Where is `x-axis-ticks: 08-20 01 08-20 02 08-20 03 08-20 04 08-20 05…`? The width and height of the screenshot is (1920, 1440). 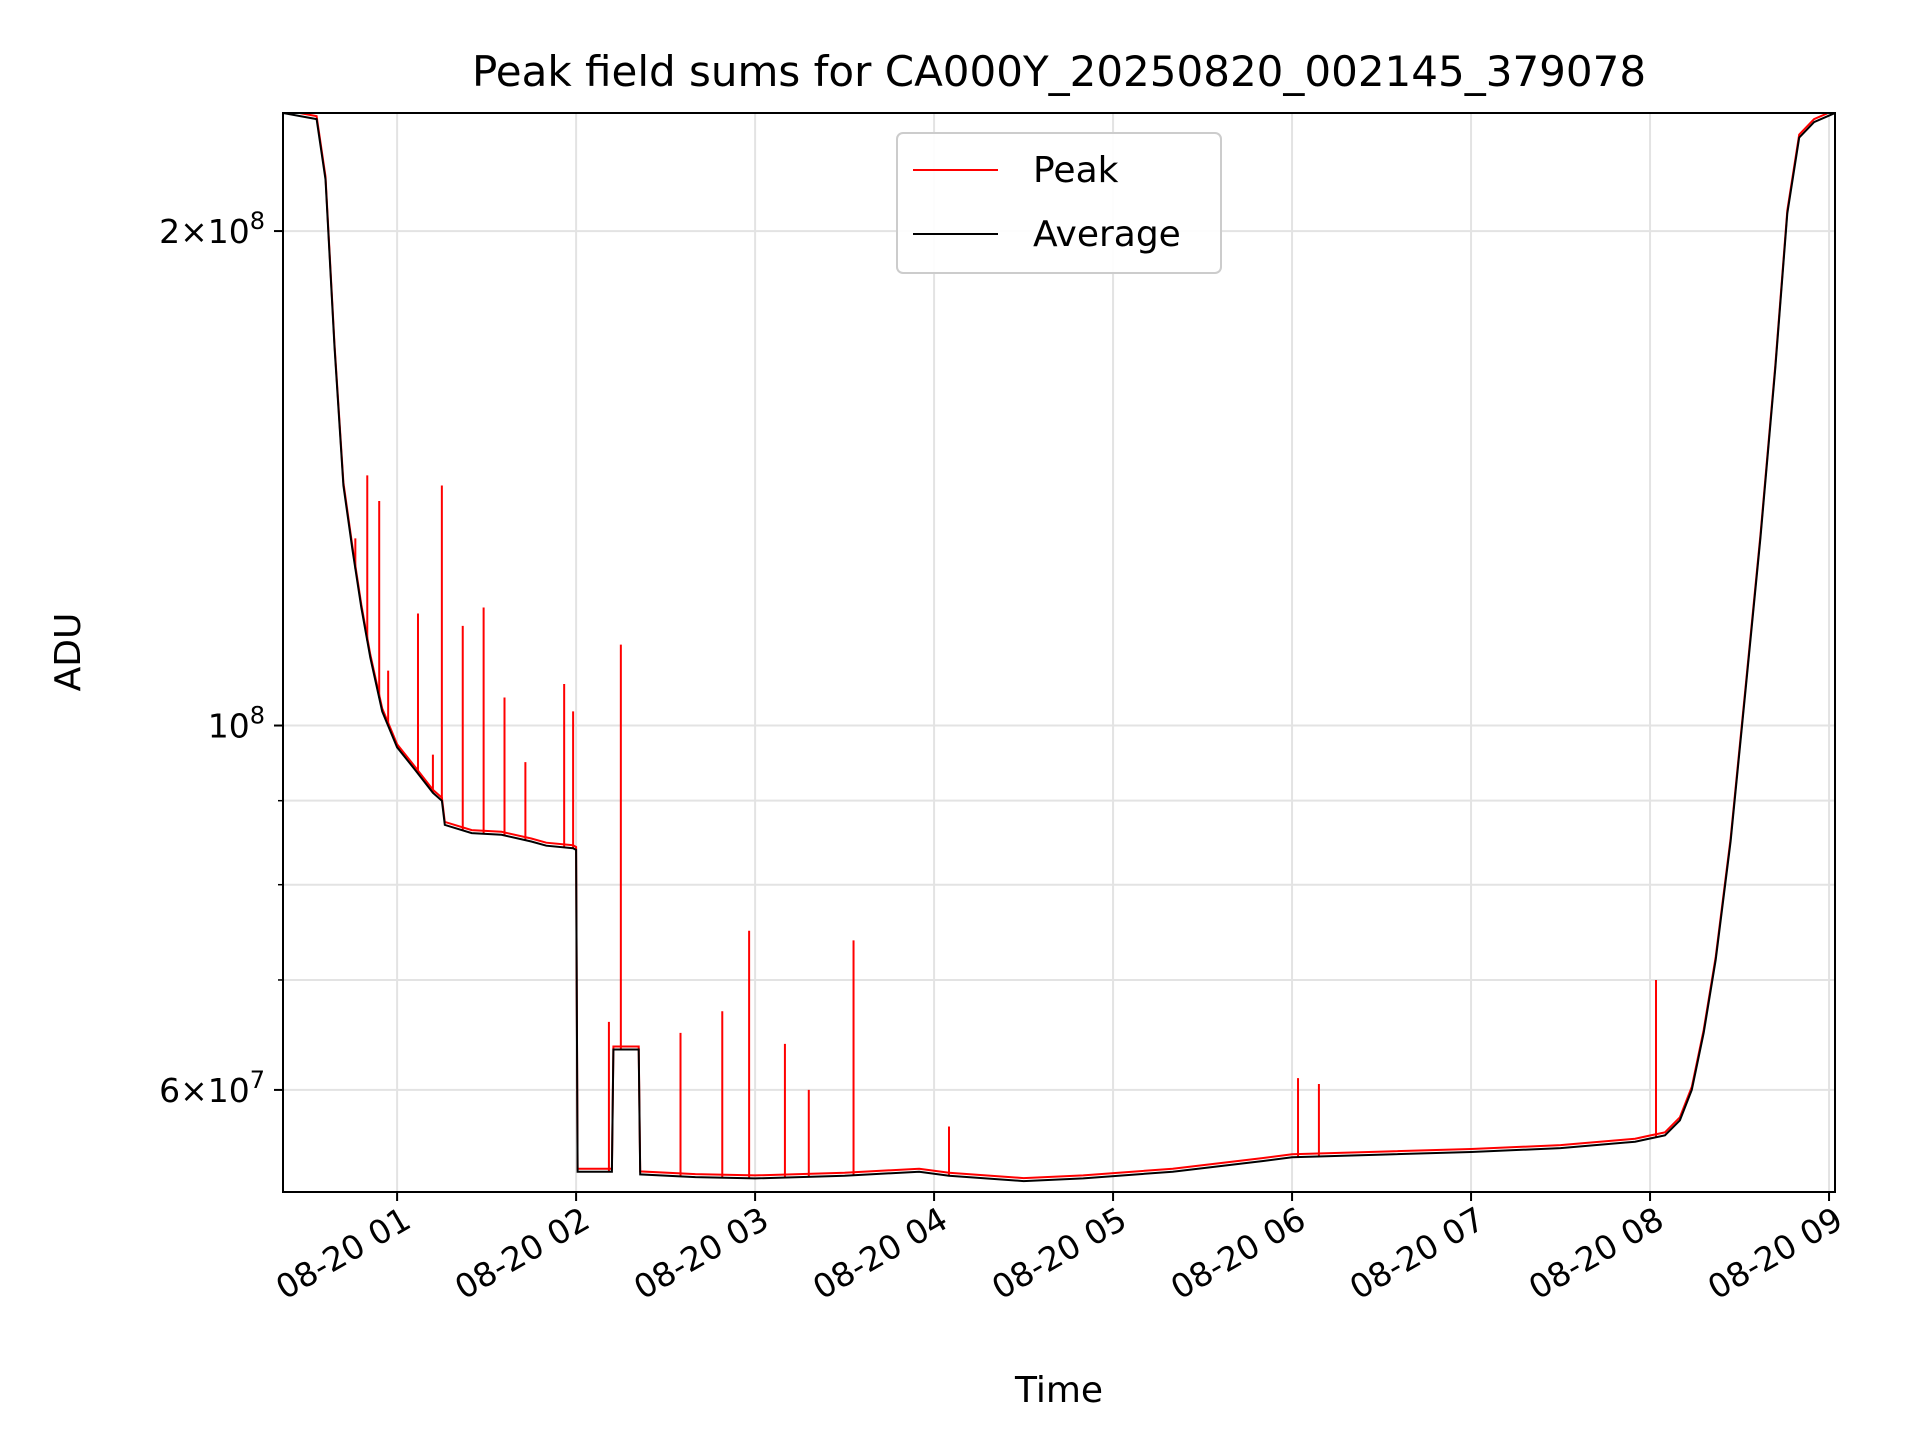 x-axis-ticks: 08-20 01 08-20 02 08-20 03 08-20 04 08-20 05… is located at coordinates (1059, 1249).